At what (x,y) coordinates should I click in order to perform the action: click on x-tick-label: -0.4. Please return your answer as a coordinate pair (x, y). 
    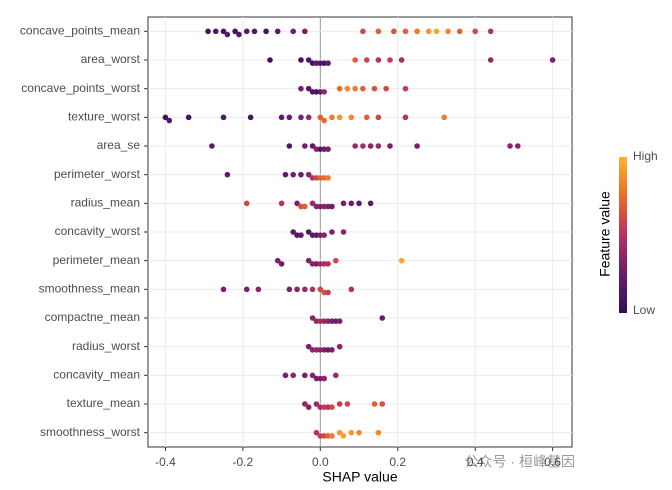
    Looking at the image, I should click on (165, 462).